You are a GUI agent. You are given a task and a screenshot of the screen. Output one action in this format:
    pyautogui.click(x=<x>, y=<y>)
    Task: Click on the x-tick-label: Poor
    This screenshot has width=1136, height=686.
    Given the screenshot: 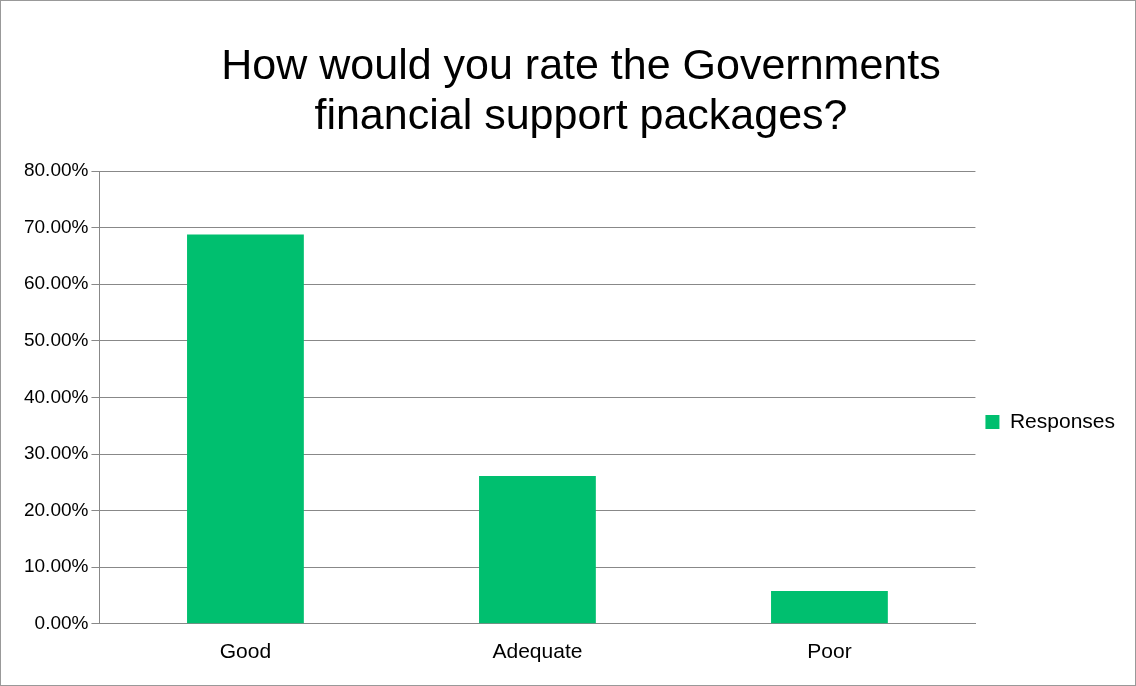 What is the action you would take?
    pyautogui.click(x=829, y=651)
    